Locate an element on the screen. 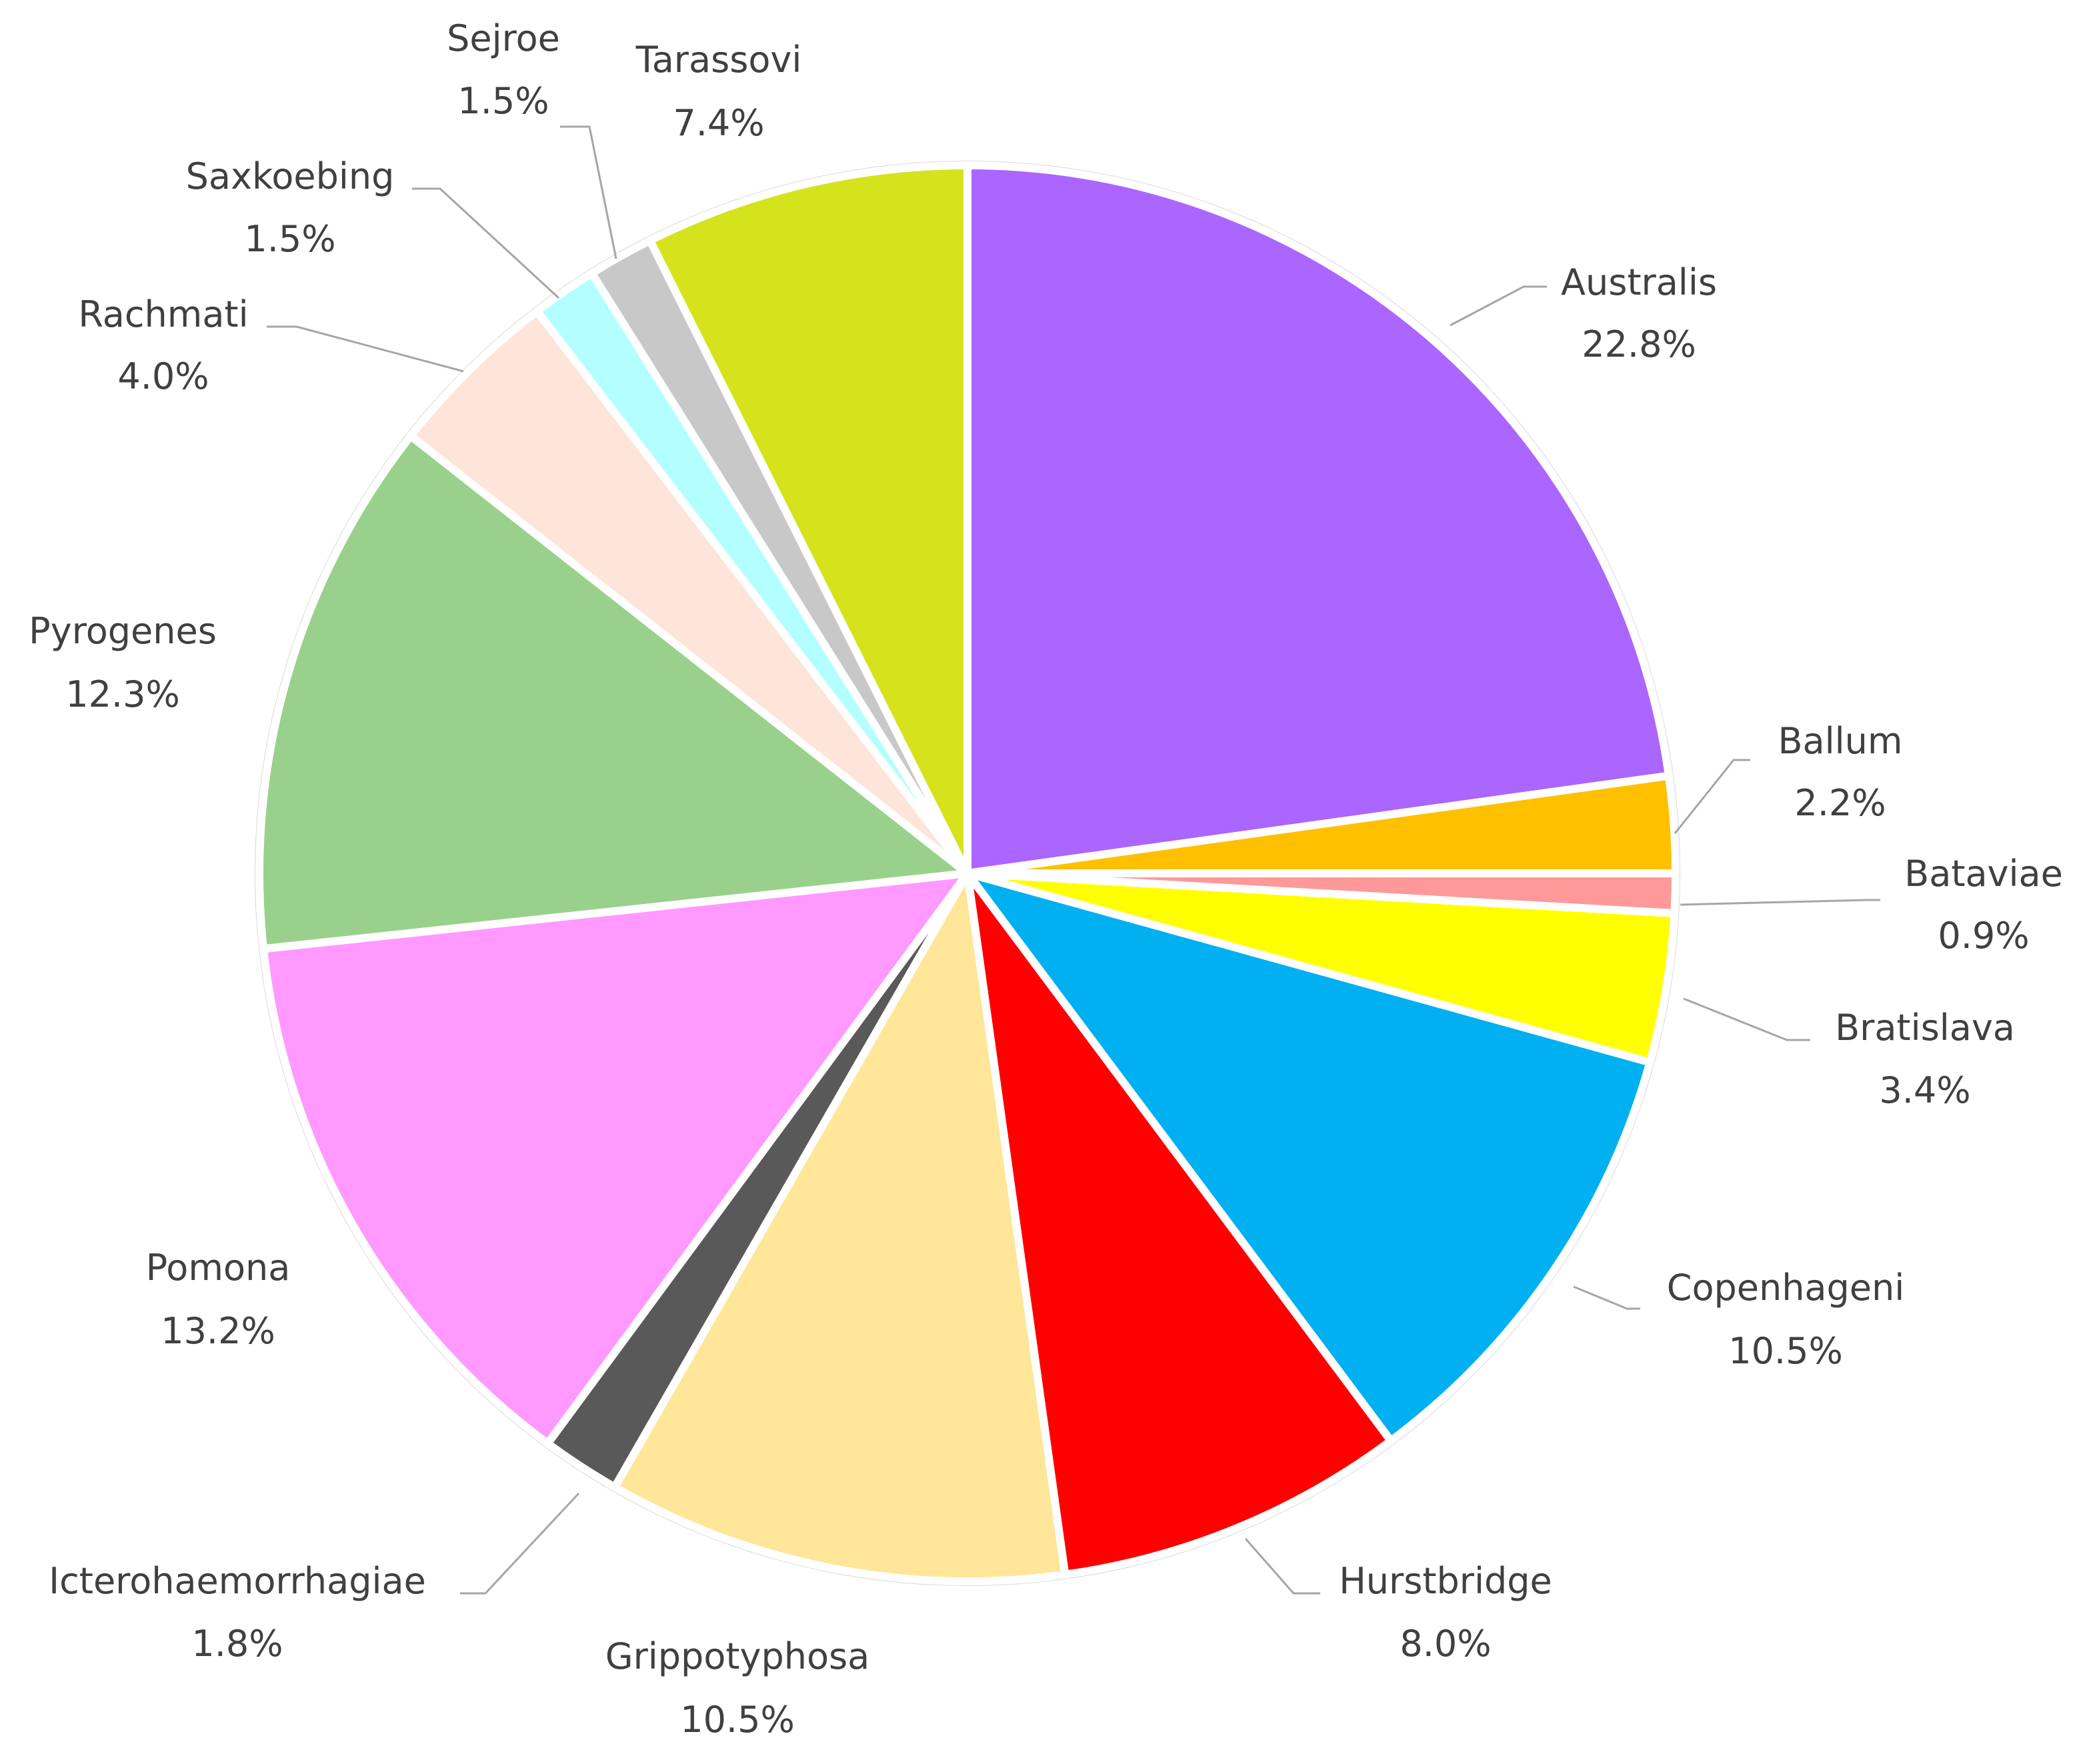  slice-value-saxkoebing: 1.5% is located at coordinates (289, 239).